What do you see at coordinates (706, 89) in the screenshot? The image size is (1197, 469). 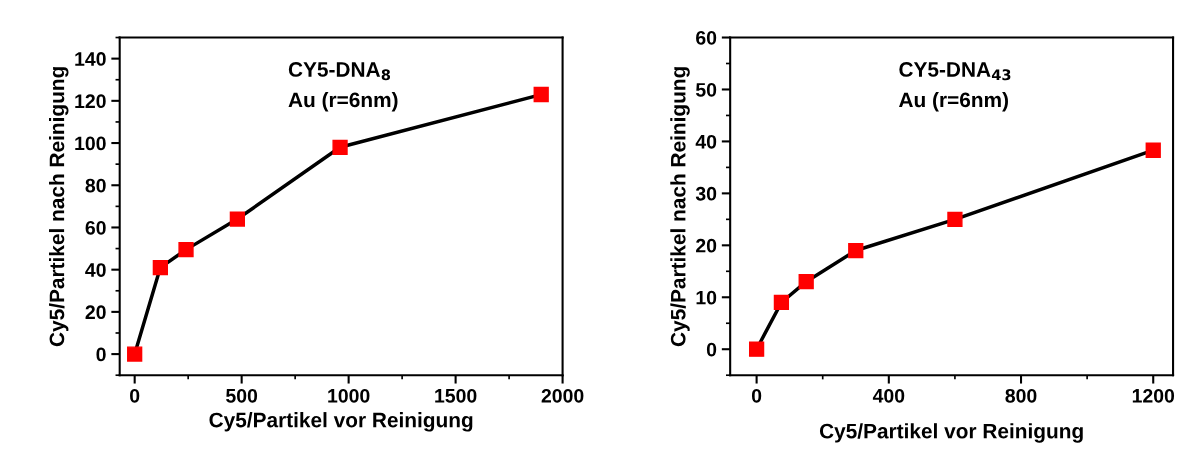 I see `y-tick-label: 50` at bounding box center [706, 89].